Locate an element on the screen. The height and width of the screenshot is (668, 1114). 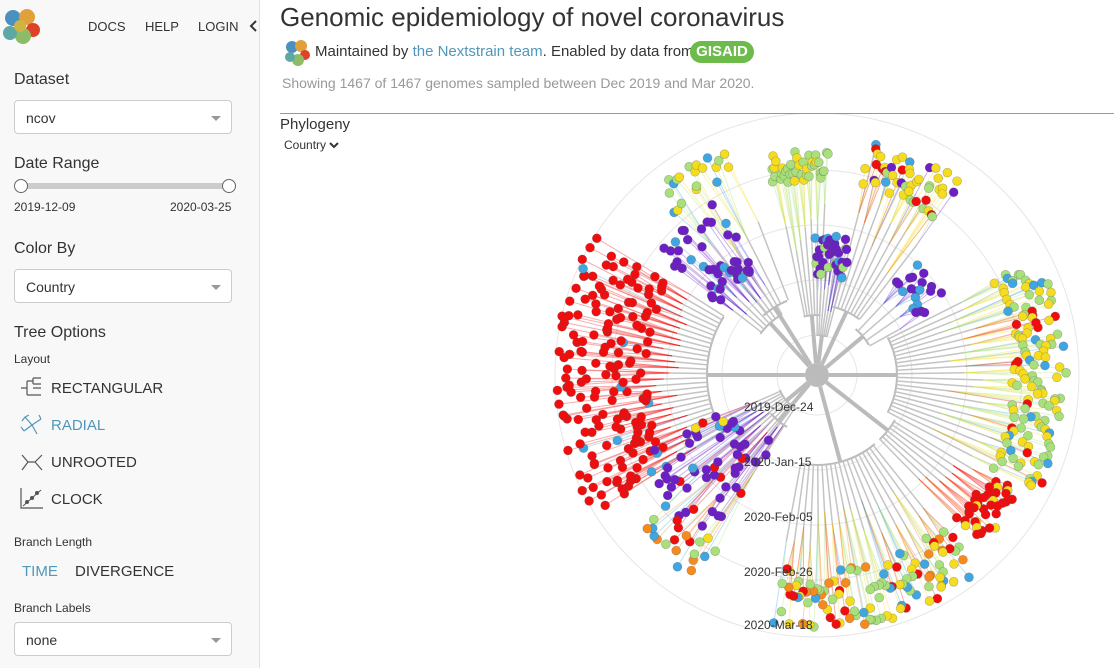
color-by-label: Color By is located at coordinates (45, 248).